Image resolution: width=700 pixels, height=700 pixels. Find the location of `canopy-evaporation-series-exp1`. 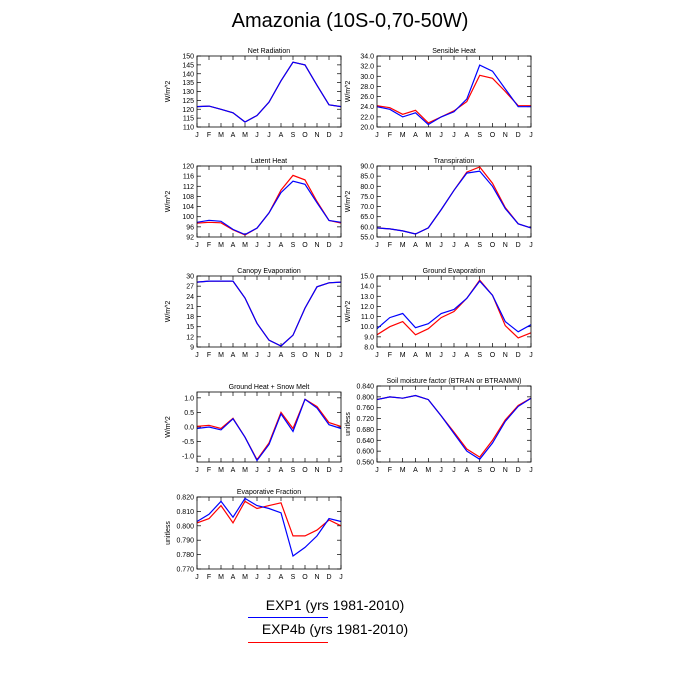

canopy-evaporation-series-exp1 is located at coordinates (269, 313).